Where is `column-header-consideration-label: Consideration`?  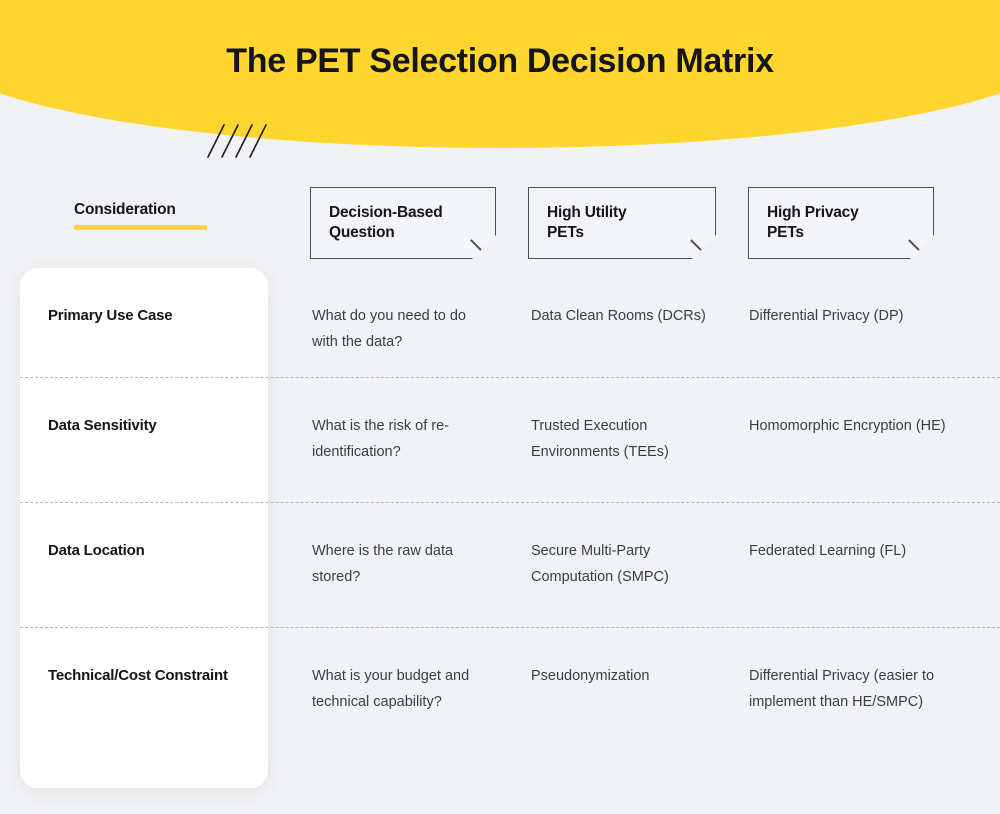 column-header-consideration-label: Consideration is located at coordinates (125, 209).